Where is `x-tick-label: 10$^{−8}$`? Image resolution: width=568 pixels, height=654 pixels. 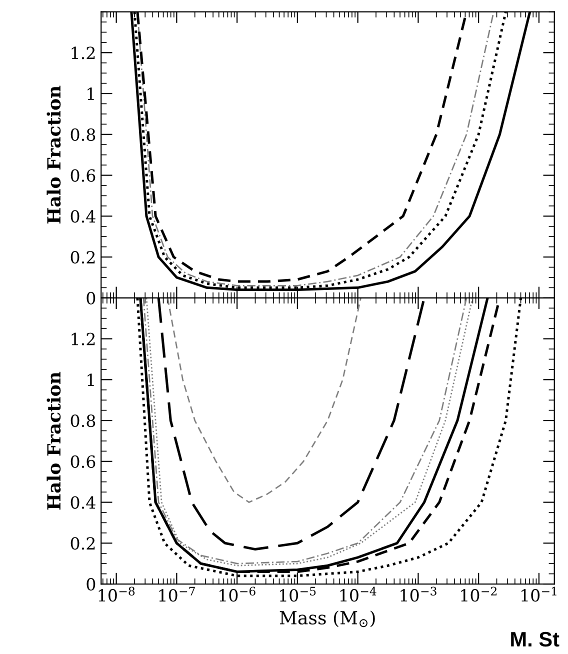 x-tick-label: 10$^{−8}$ is located at coordinates (116, 594).